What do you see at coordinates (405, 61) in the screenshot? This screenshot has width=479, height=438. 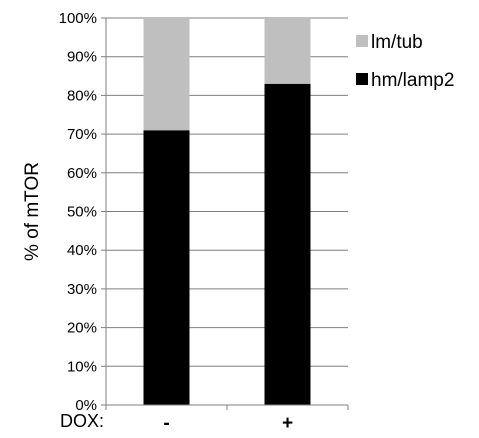 I see `legend: lm/tub hm/lamp2` at bounding box center [405, 61].